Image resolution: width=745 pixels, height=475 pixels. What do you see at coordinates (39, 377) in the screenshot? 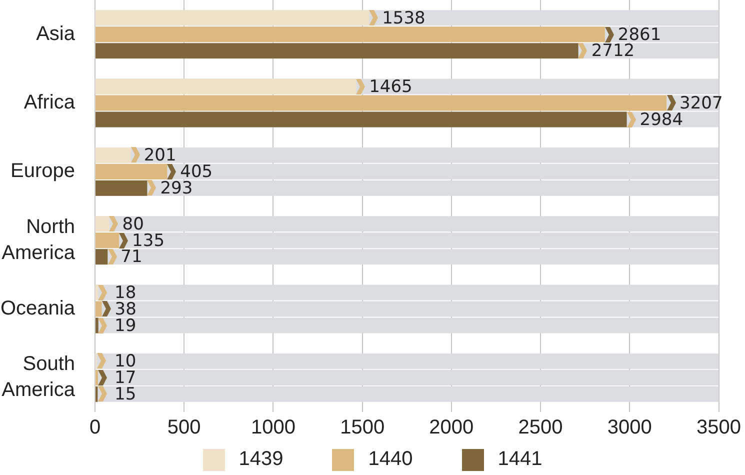
I see `y-tick-label: South America` at bounding box center [39, 377].